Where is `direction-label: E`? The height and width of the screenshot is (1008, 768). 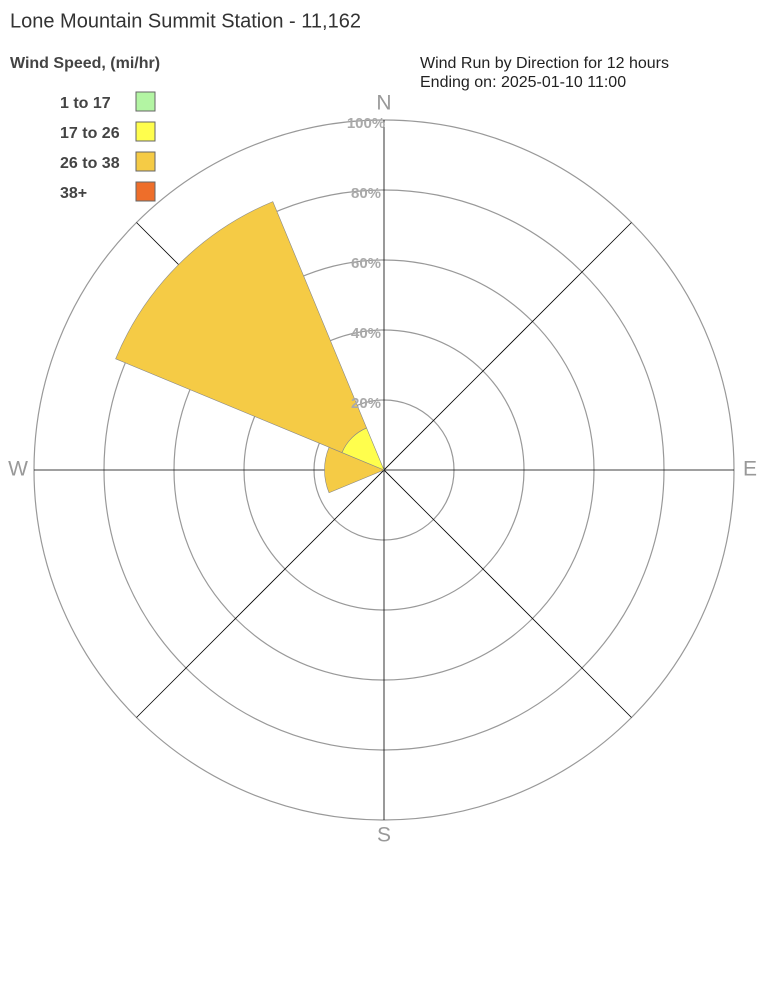
direction-label: E is located at coordinates (750, 469).